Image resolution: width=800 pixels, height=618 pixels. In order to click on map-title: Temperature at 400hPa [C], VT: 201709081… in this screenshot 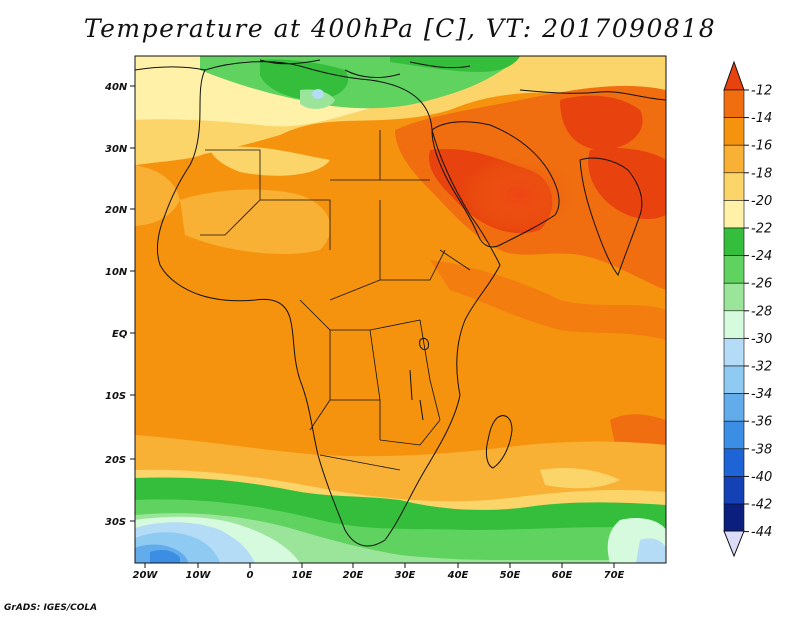, I will do `click(400, 28)`.